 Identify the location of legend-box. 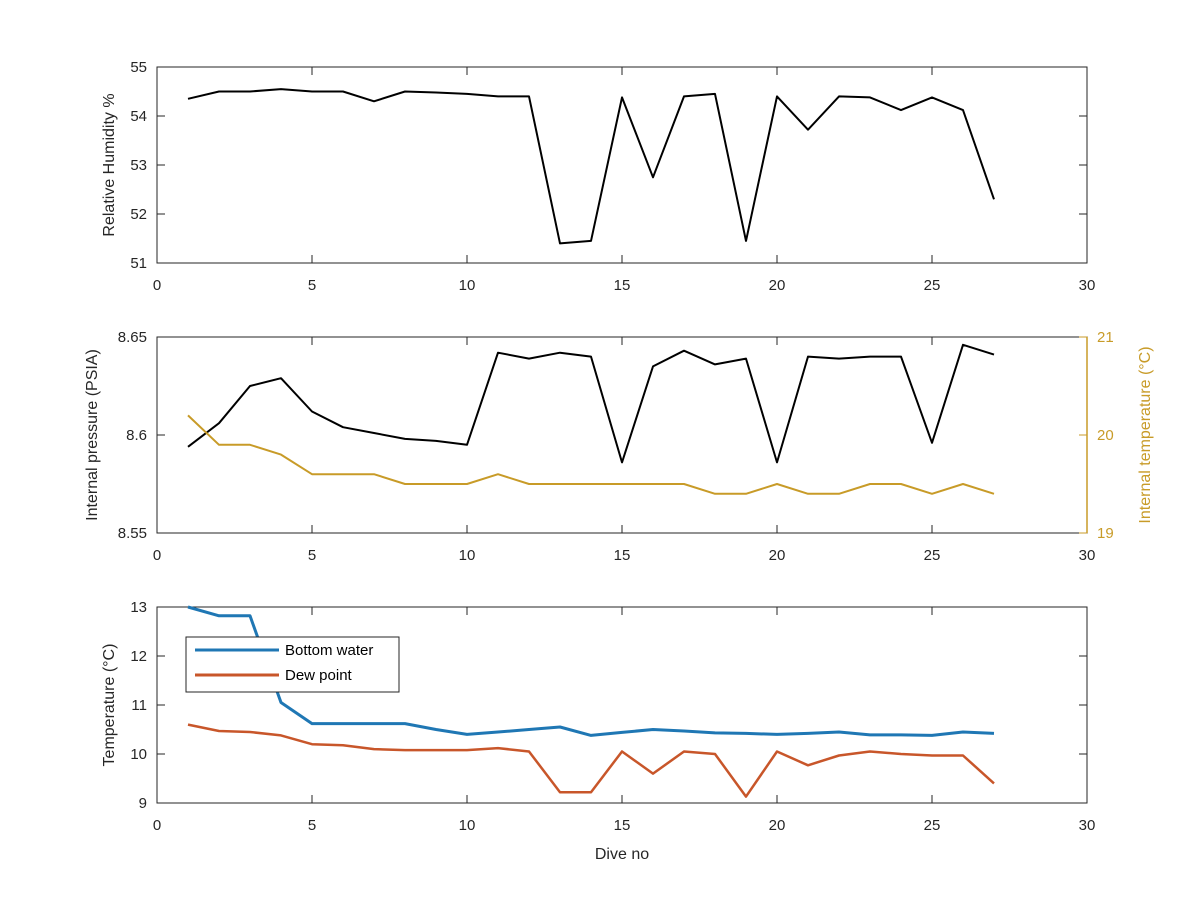
(292, 664).